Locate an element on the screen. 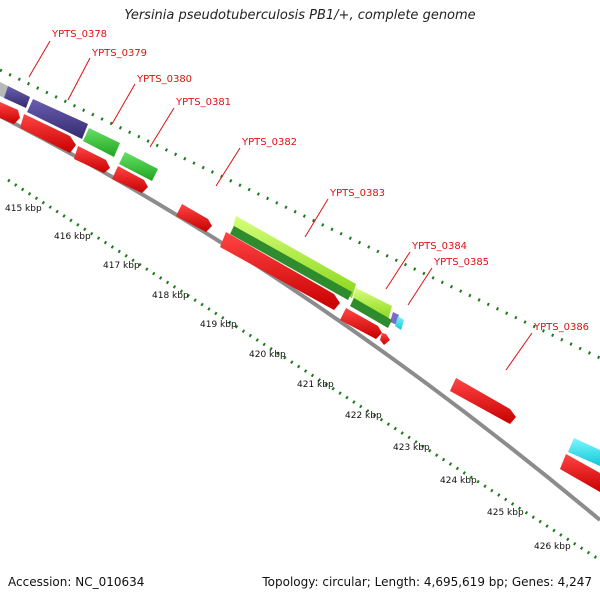 This screenshot has width=600, height=600. kbp-label: 416 kbp is located at coordinates (72, 237).